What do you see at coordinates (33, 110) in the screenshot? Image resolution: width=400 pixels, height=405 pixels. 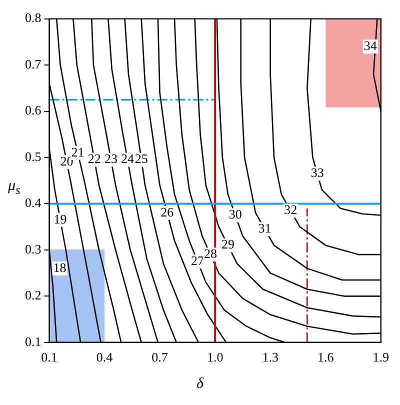 I see `y-tick-label: 0.6` at bounding box center [33, 110].